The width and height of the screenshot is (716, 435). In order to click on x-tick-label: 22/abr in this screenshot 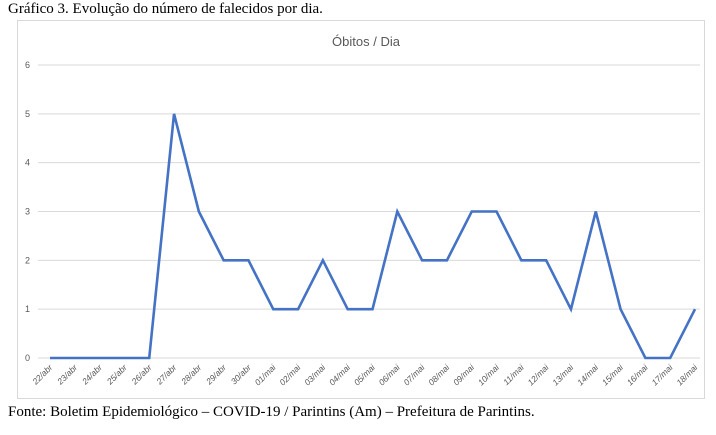, I will do `click(43, 375)`.